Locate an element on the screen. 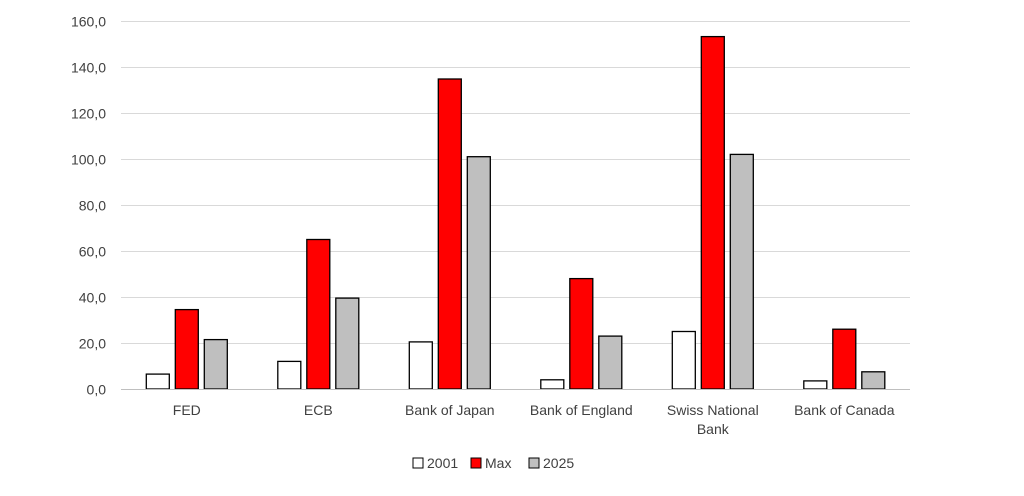 The height and width of the screenshot is (496, 1024). y-tick-label: 40,0 is located at coordinates (92, 298).